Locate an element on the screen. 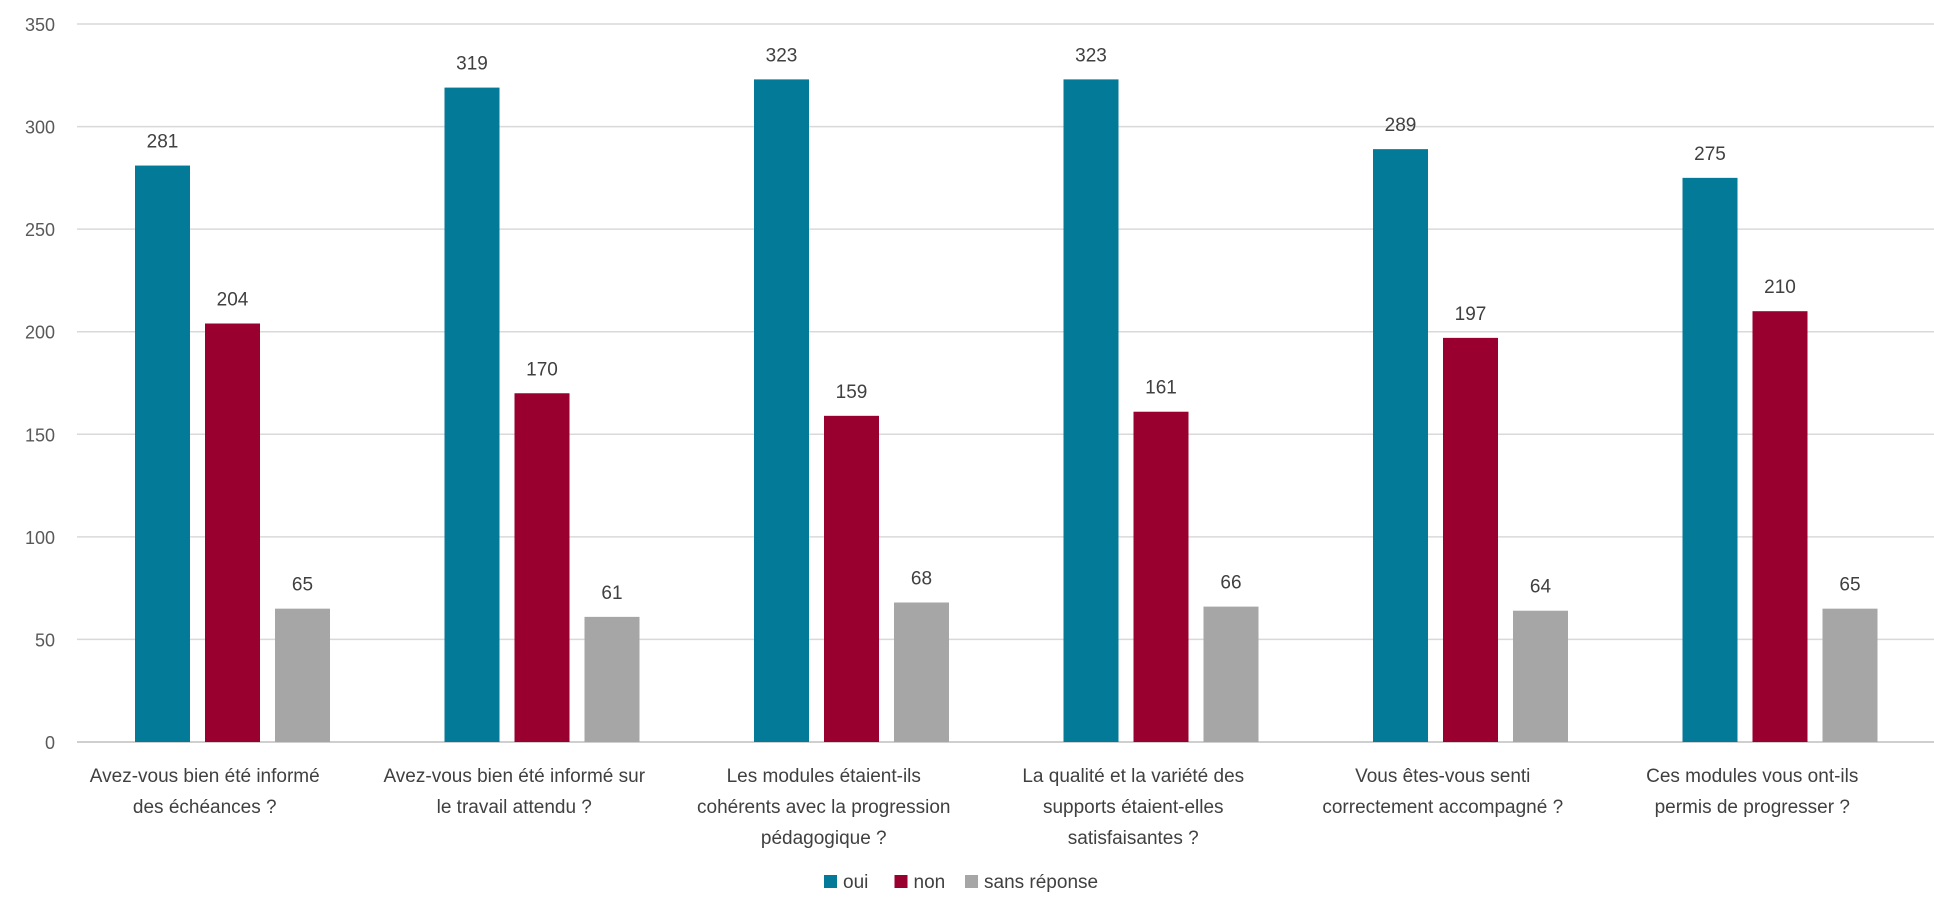  y-tick-label: 50 is located at coordinates (45, 640).